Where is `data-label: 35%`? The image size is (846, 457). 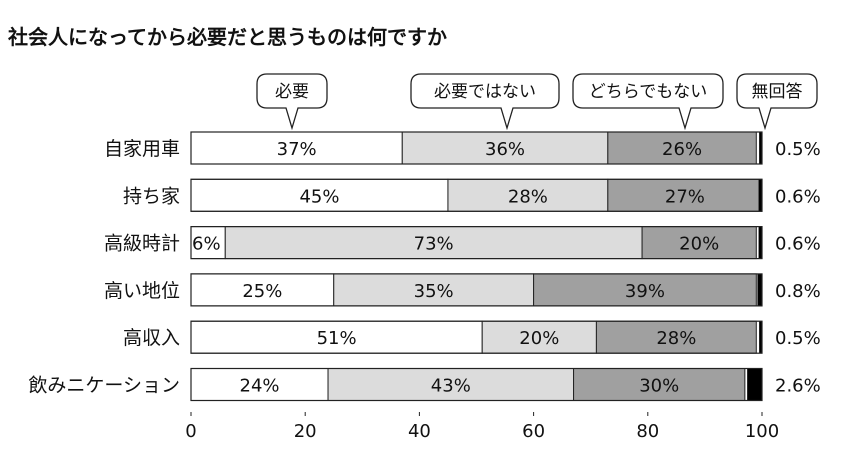 data-label: 35% is located at coordinates (434, 291).